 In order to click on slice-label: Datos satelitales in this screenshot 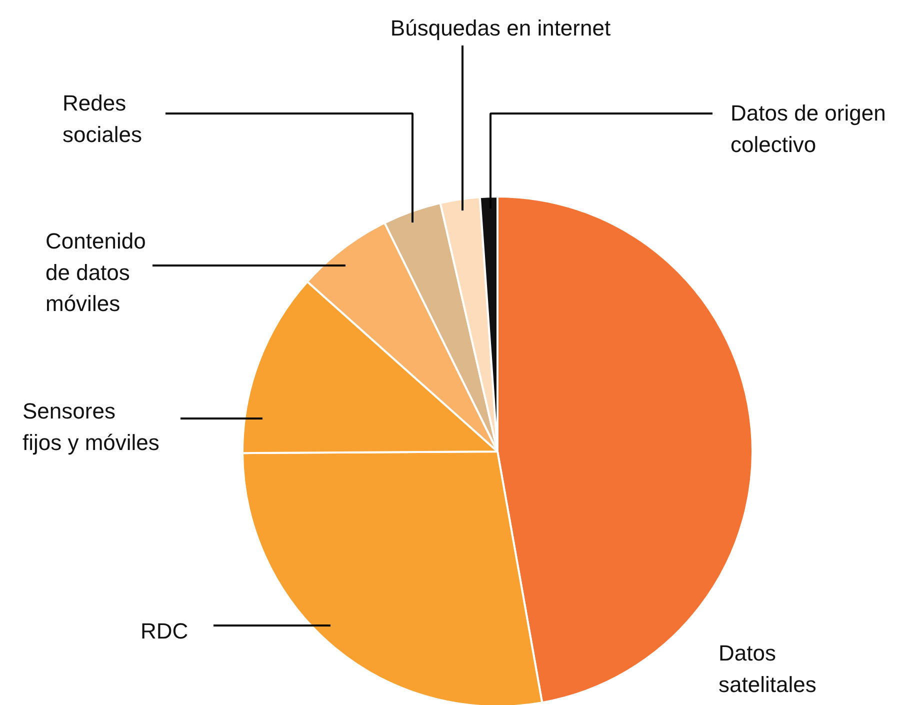, I will do `click(767, 668)`.